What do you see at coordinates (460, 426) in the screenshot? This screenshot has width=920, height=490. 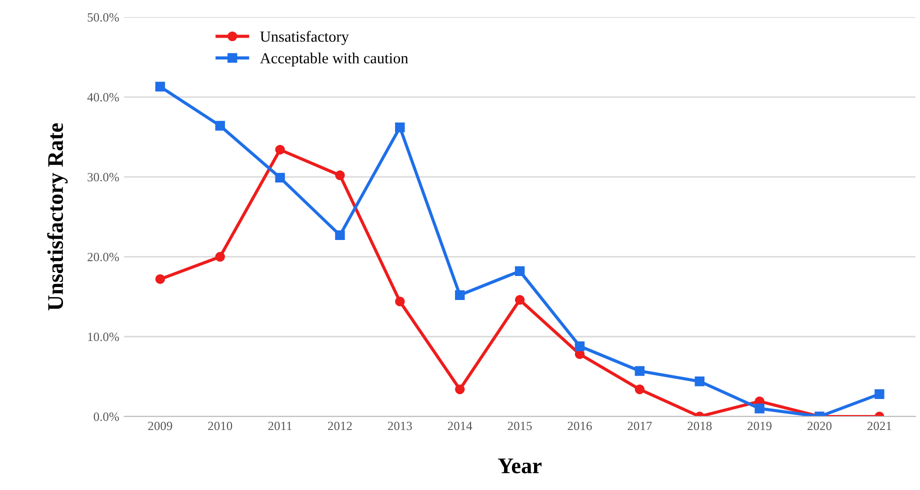 I see `x-tick-label: 2014` at bounding box center [460, 426].